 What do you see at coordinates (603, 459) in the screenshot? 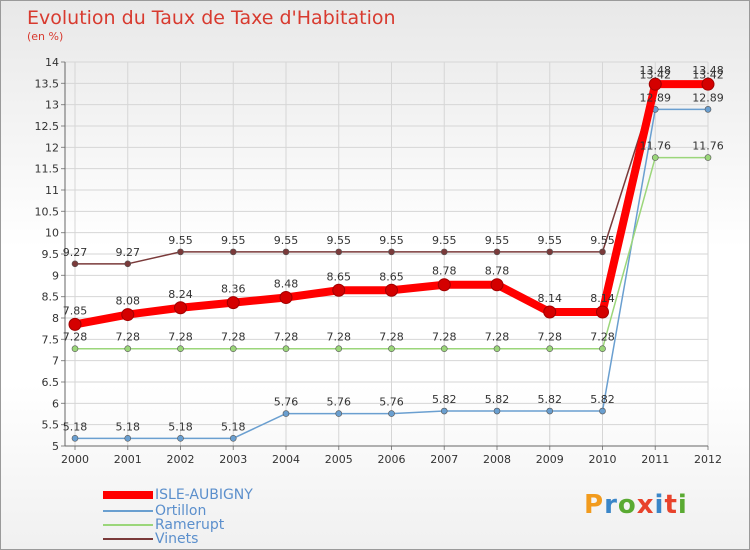
I see `x-tick-label: 2010` at bounding box center [603, 459].